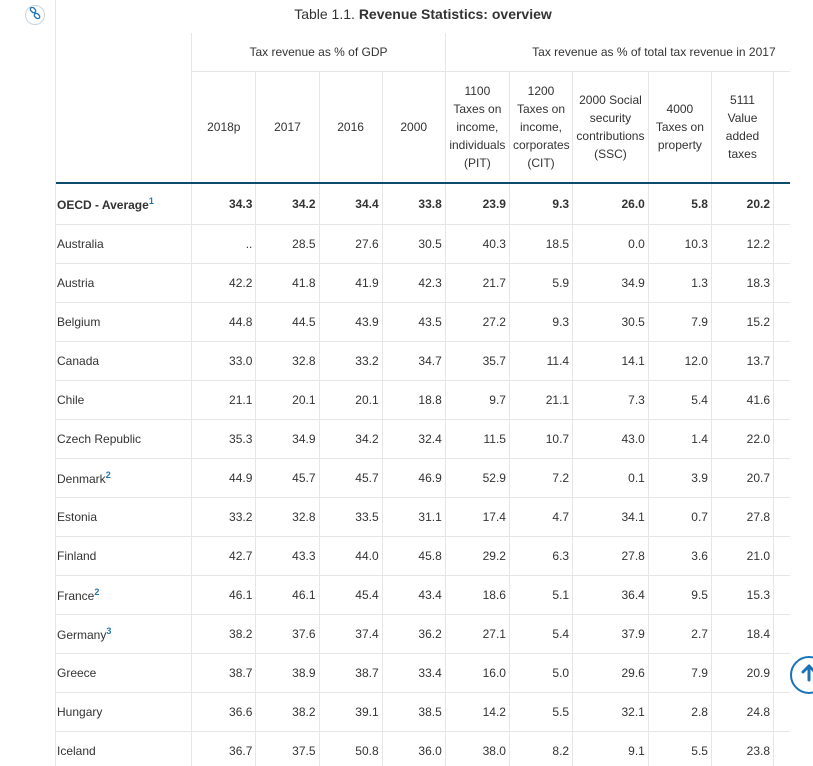 This screenshot has height=766, width=813. What do you see at coordinates (413, 322) in the screenshot?
I see `value-cell: 43.5` at bounding box center [413, 322].